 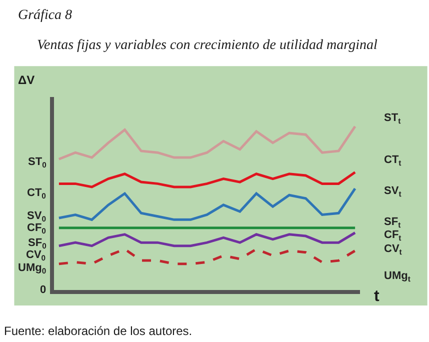 I want to click on chart-subtitle: Ventas fijas y variables con crecimiento de utilidad marginal, so click(x=207, y=45).